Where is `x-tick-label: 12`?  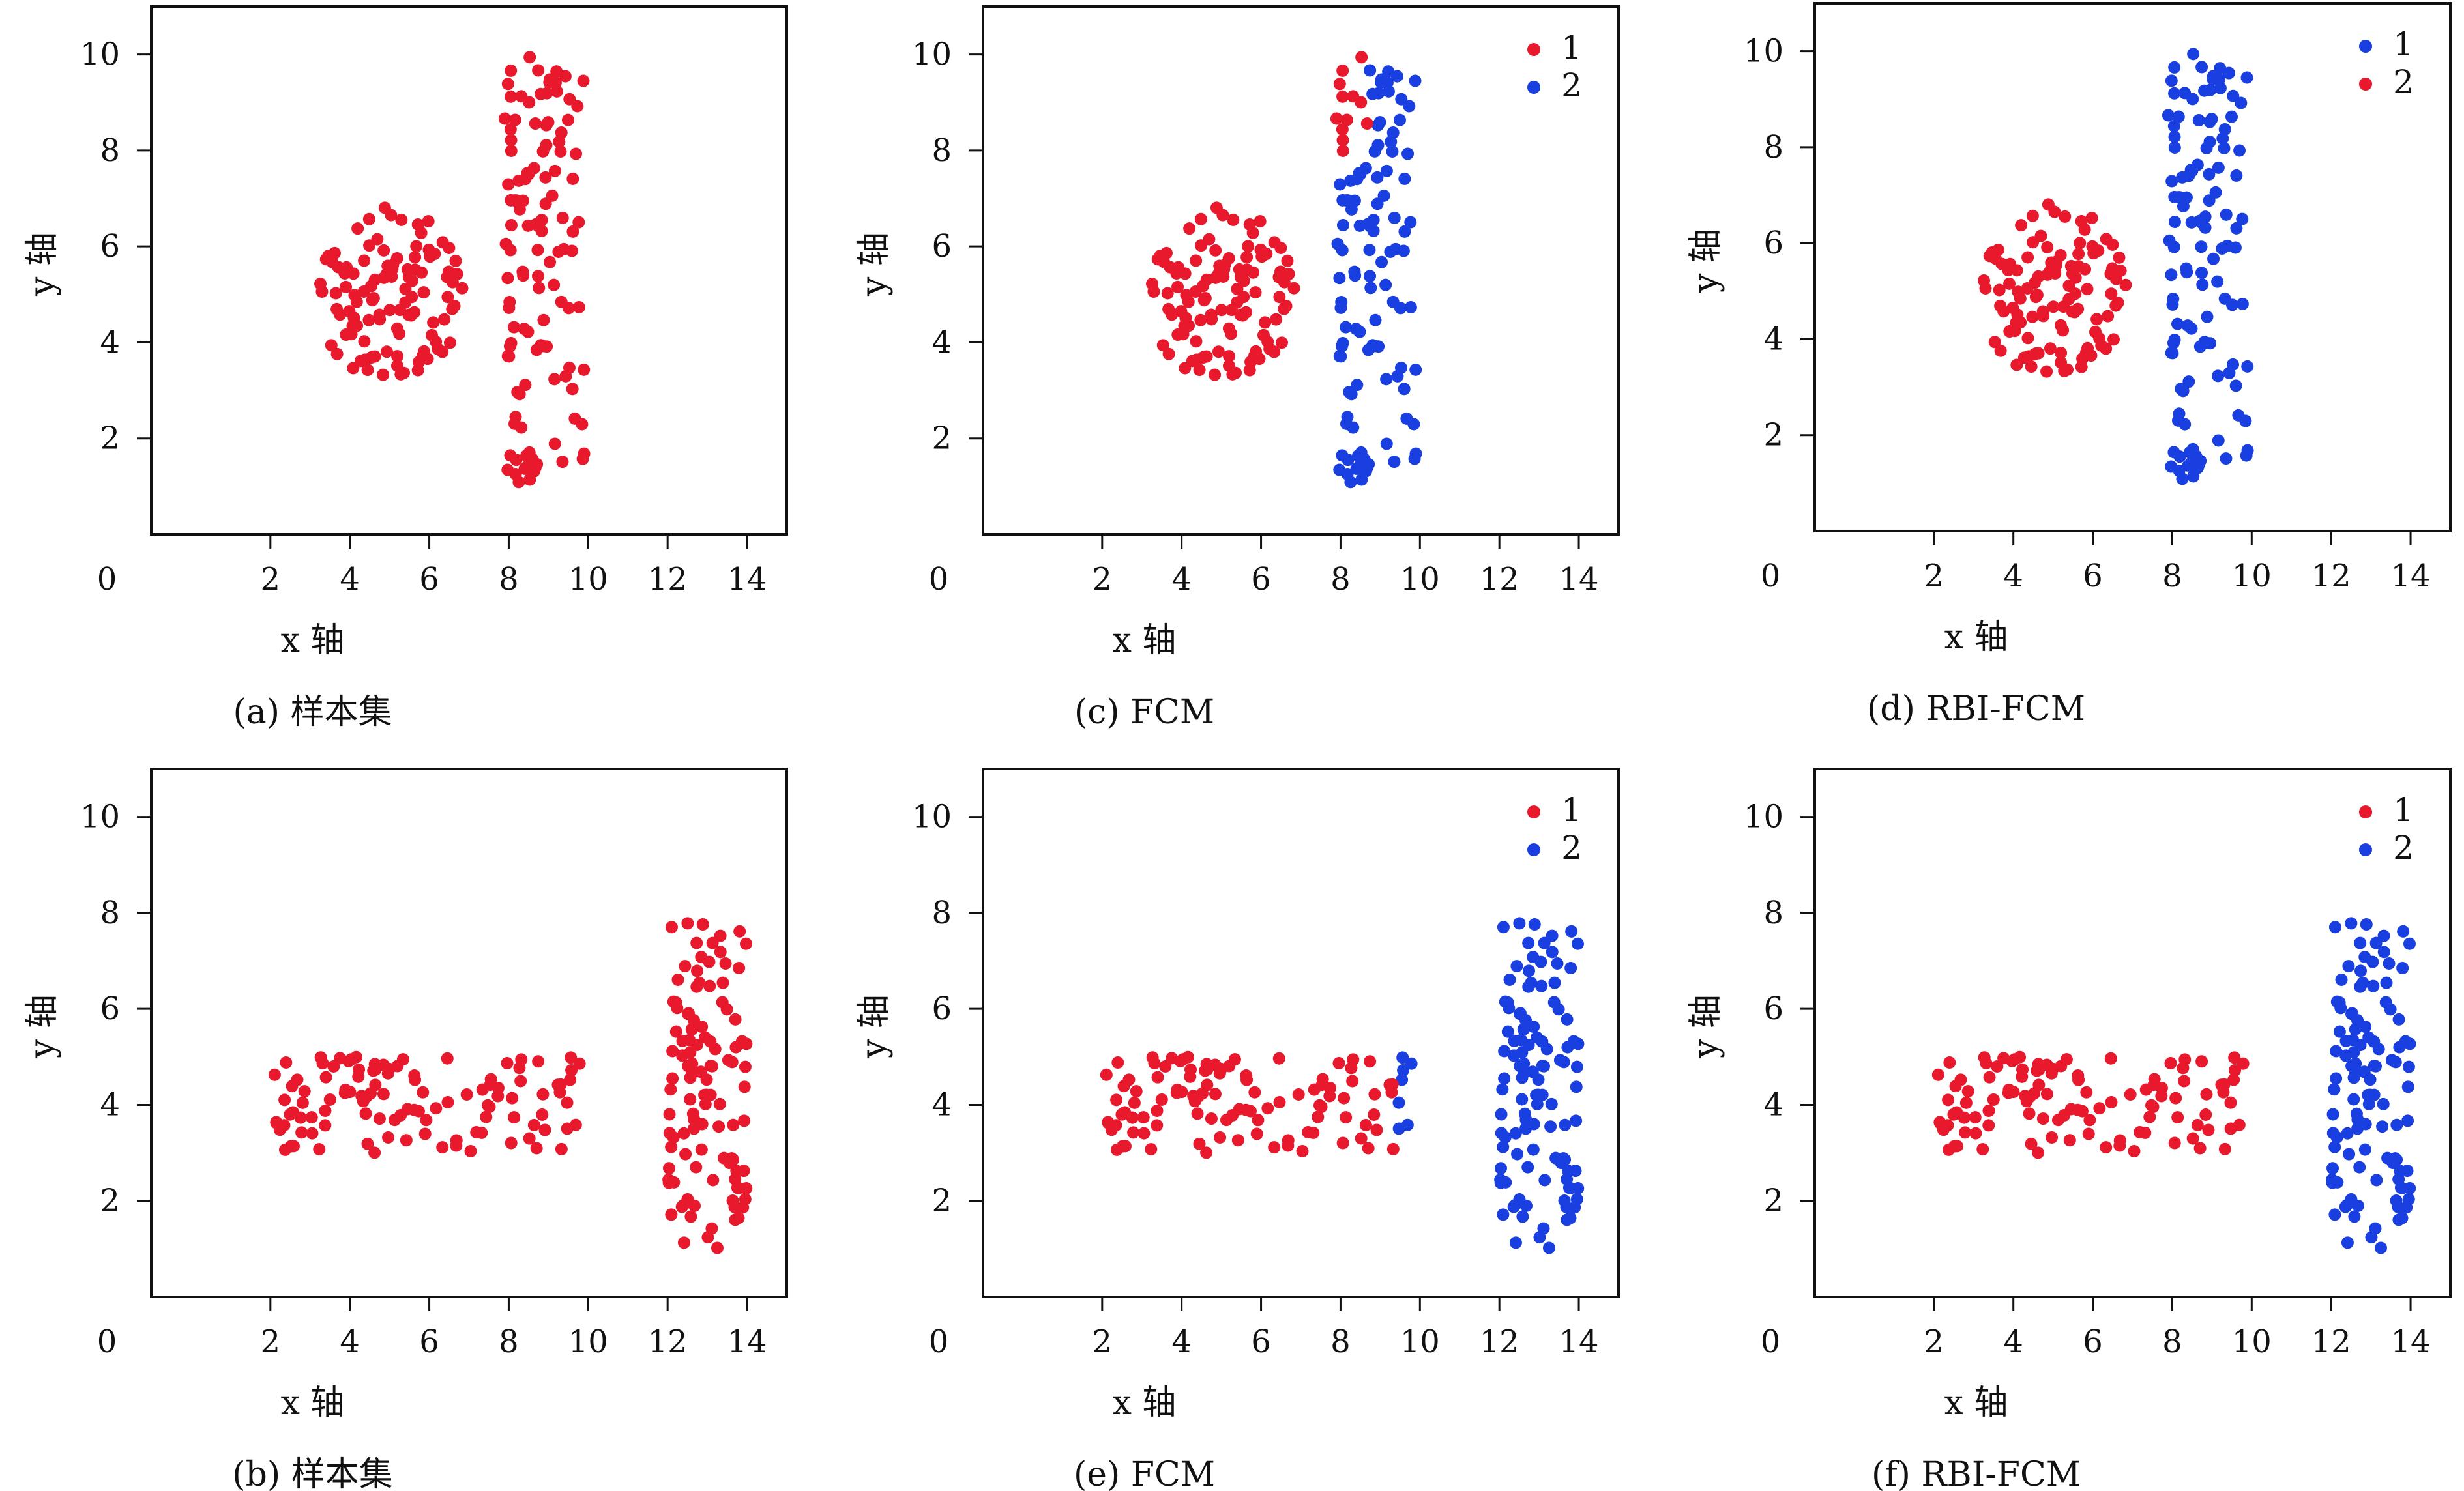
x-tick-label: 12 is located at coordinates (2331, 576).